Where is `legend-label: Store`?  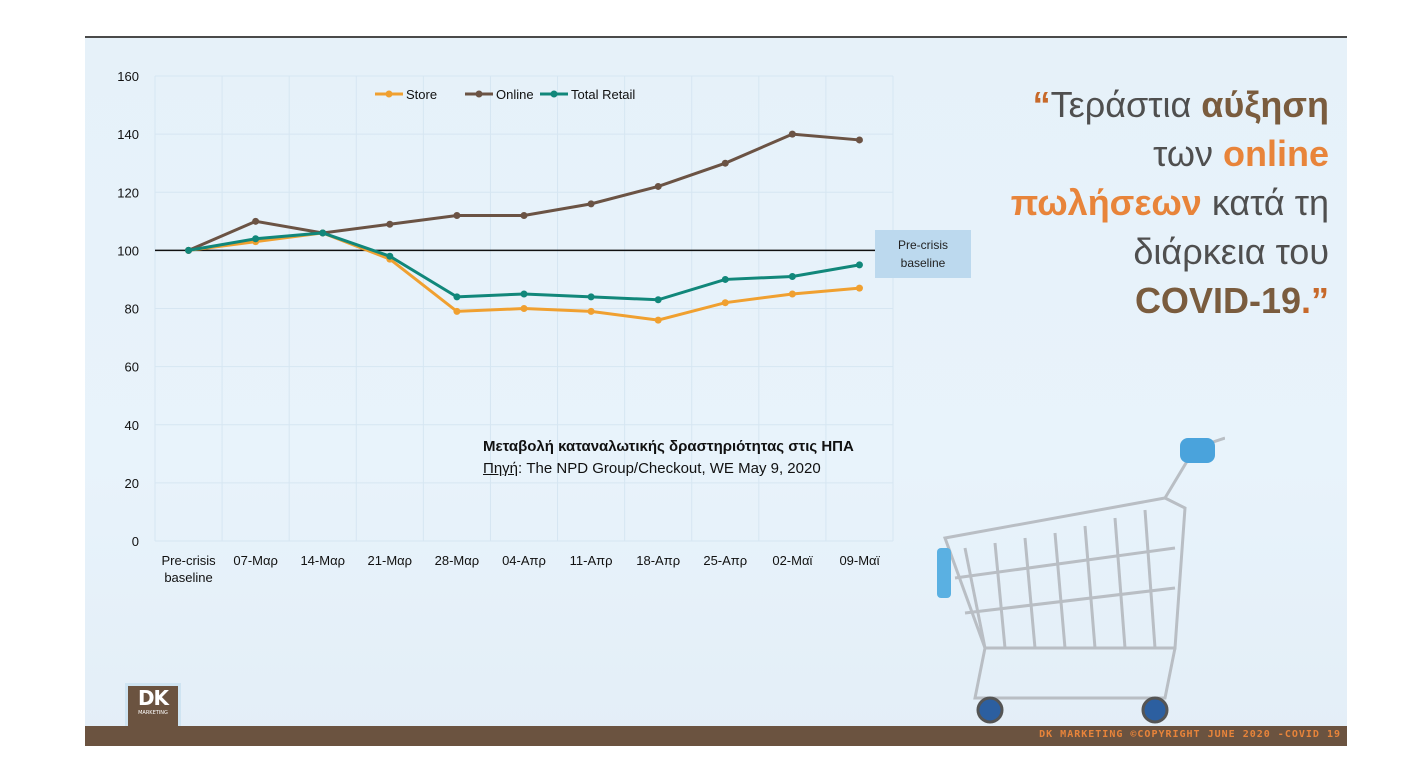 legend-label: Store is located at coordinates (421, 94).